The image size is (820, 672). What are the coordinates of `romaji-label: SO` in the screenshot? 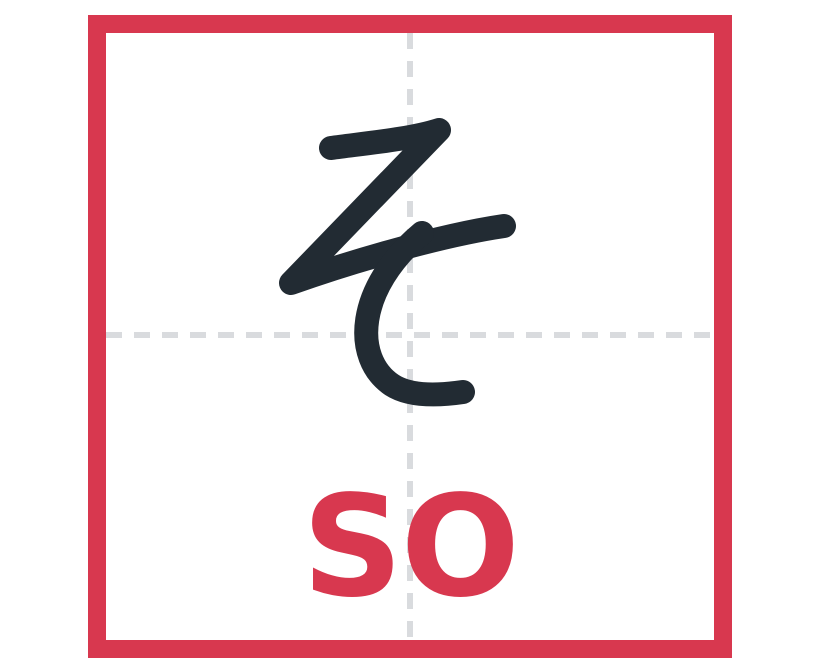 It's located at (411, 547).